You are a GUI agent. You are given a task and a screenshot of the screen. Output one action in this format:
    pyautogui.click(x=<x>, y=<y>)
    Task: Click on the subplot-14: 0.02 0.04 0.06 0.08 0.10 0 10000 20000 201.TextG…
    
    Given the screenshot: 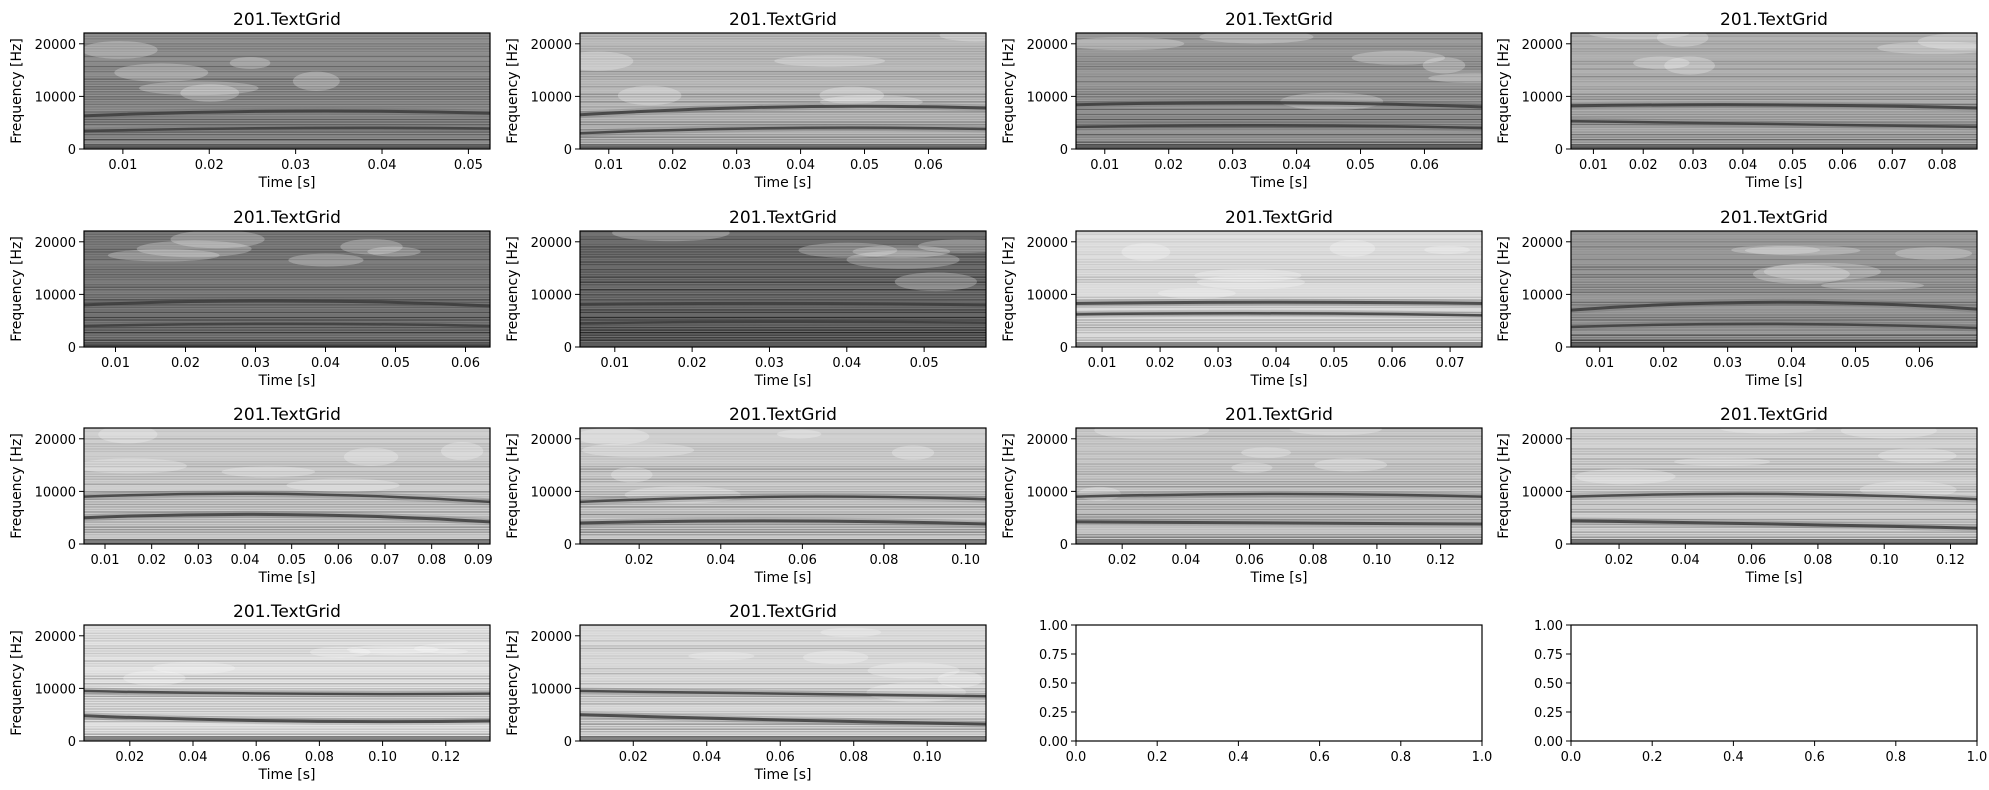 What is the action you would take?
    pyautogui.click(x=746, y=692)
    